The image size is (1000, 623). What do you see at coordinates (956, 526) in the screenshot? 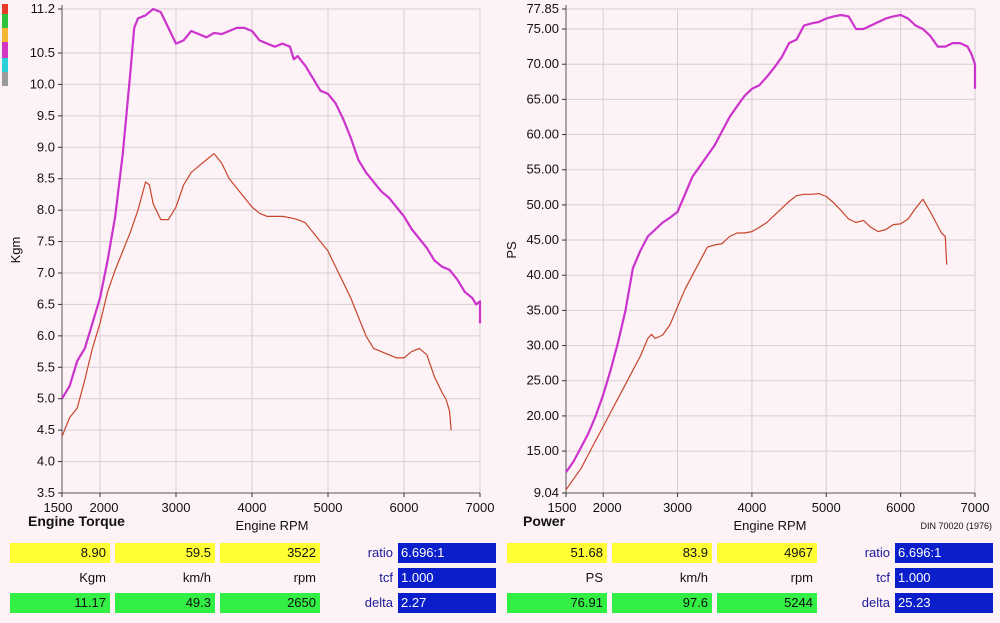
I see `standard-note: DIN 70020 (1976)` at bounding box center [956, 526].